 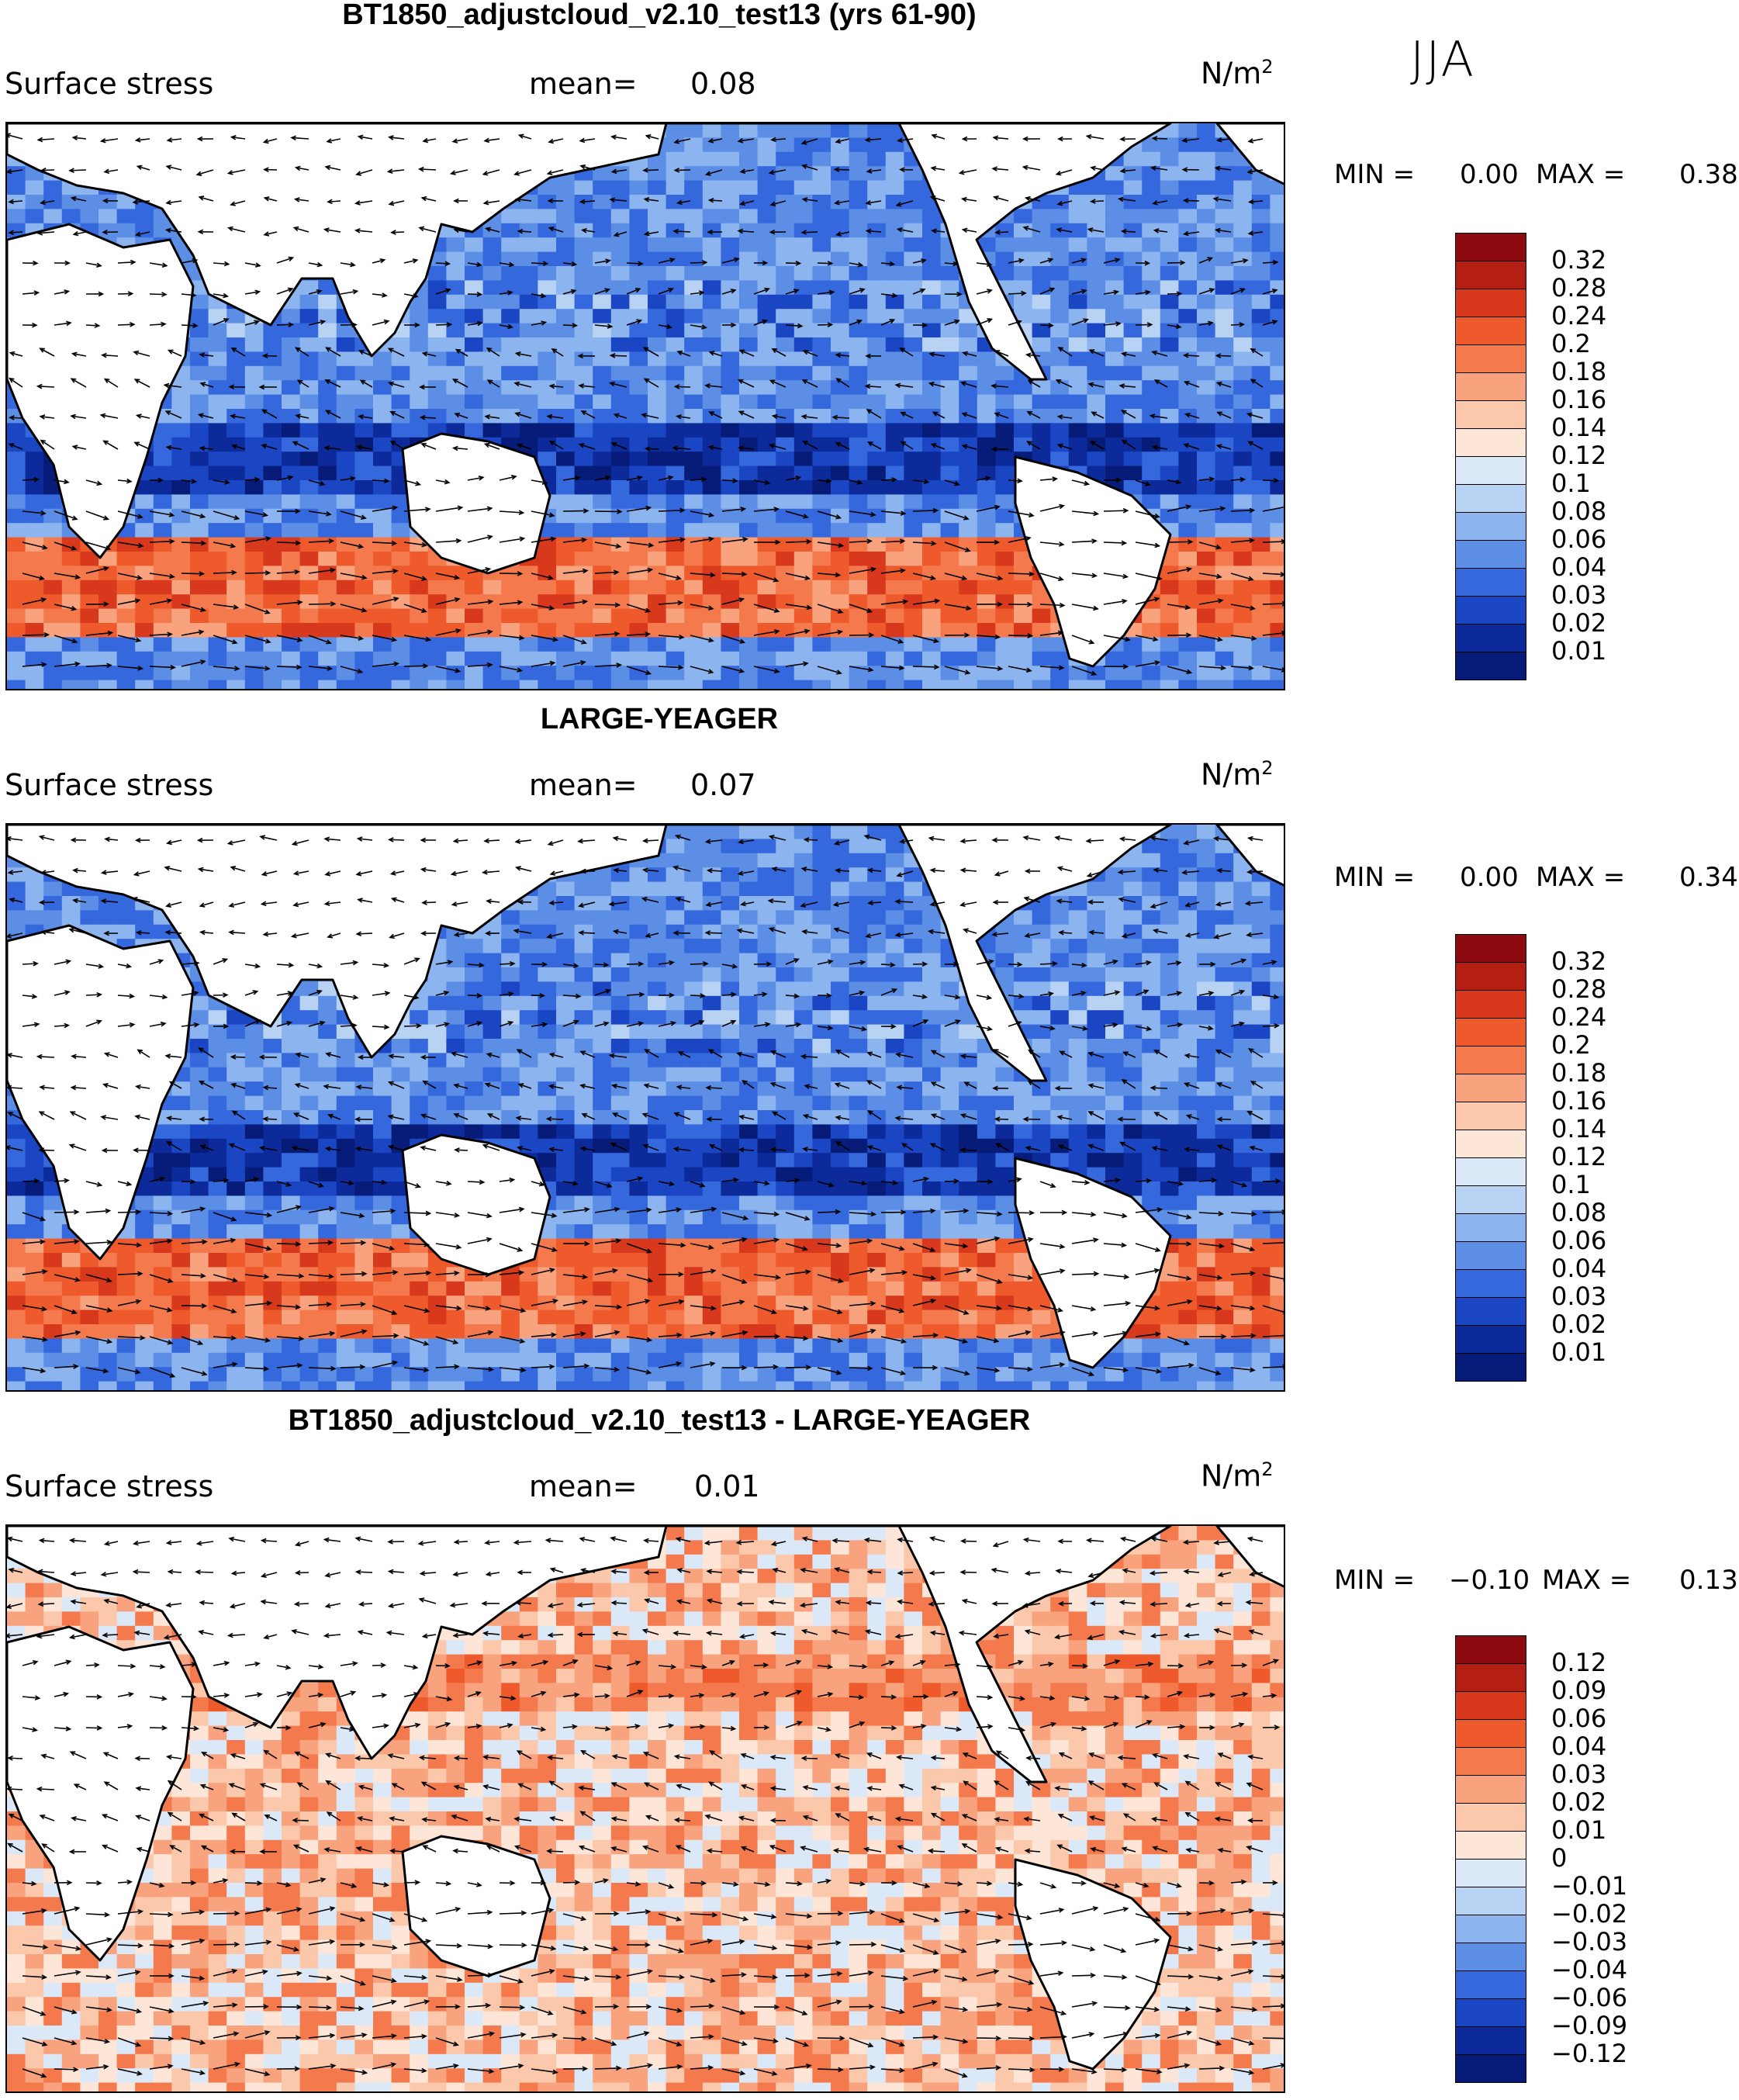 What do you see at coordinates (1589, 1914) in the screenshot?
I see `colorbar-tick-label: −0.02` at bounding box center [1589, 1914].